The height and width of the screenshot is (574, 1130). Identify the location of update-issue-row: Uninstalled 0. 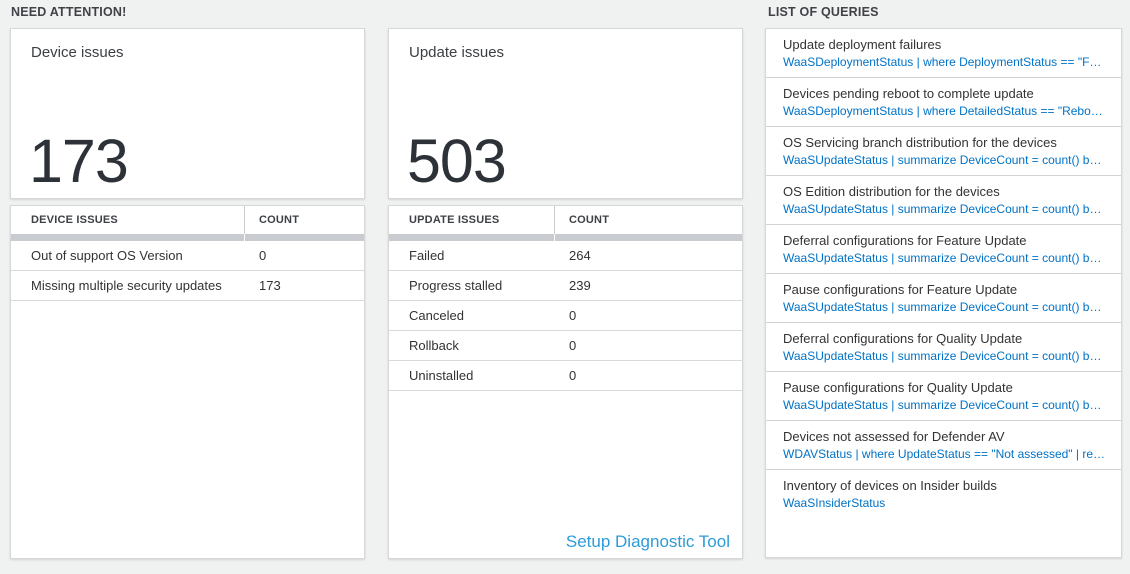
(565, 376).